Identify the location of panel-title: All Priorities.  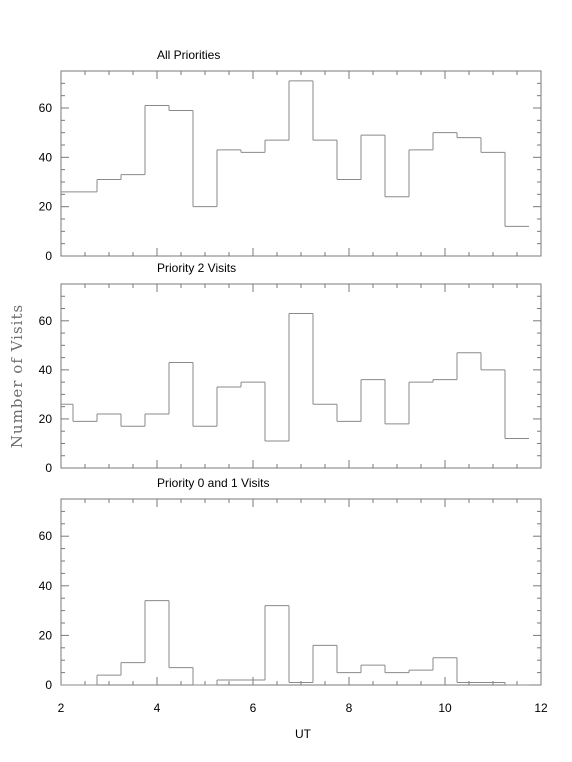
(188, 55).